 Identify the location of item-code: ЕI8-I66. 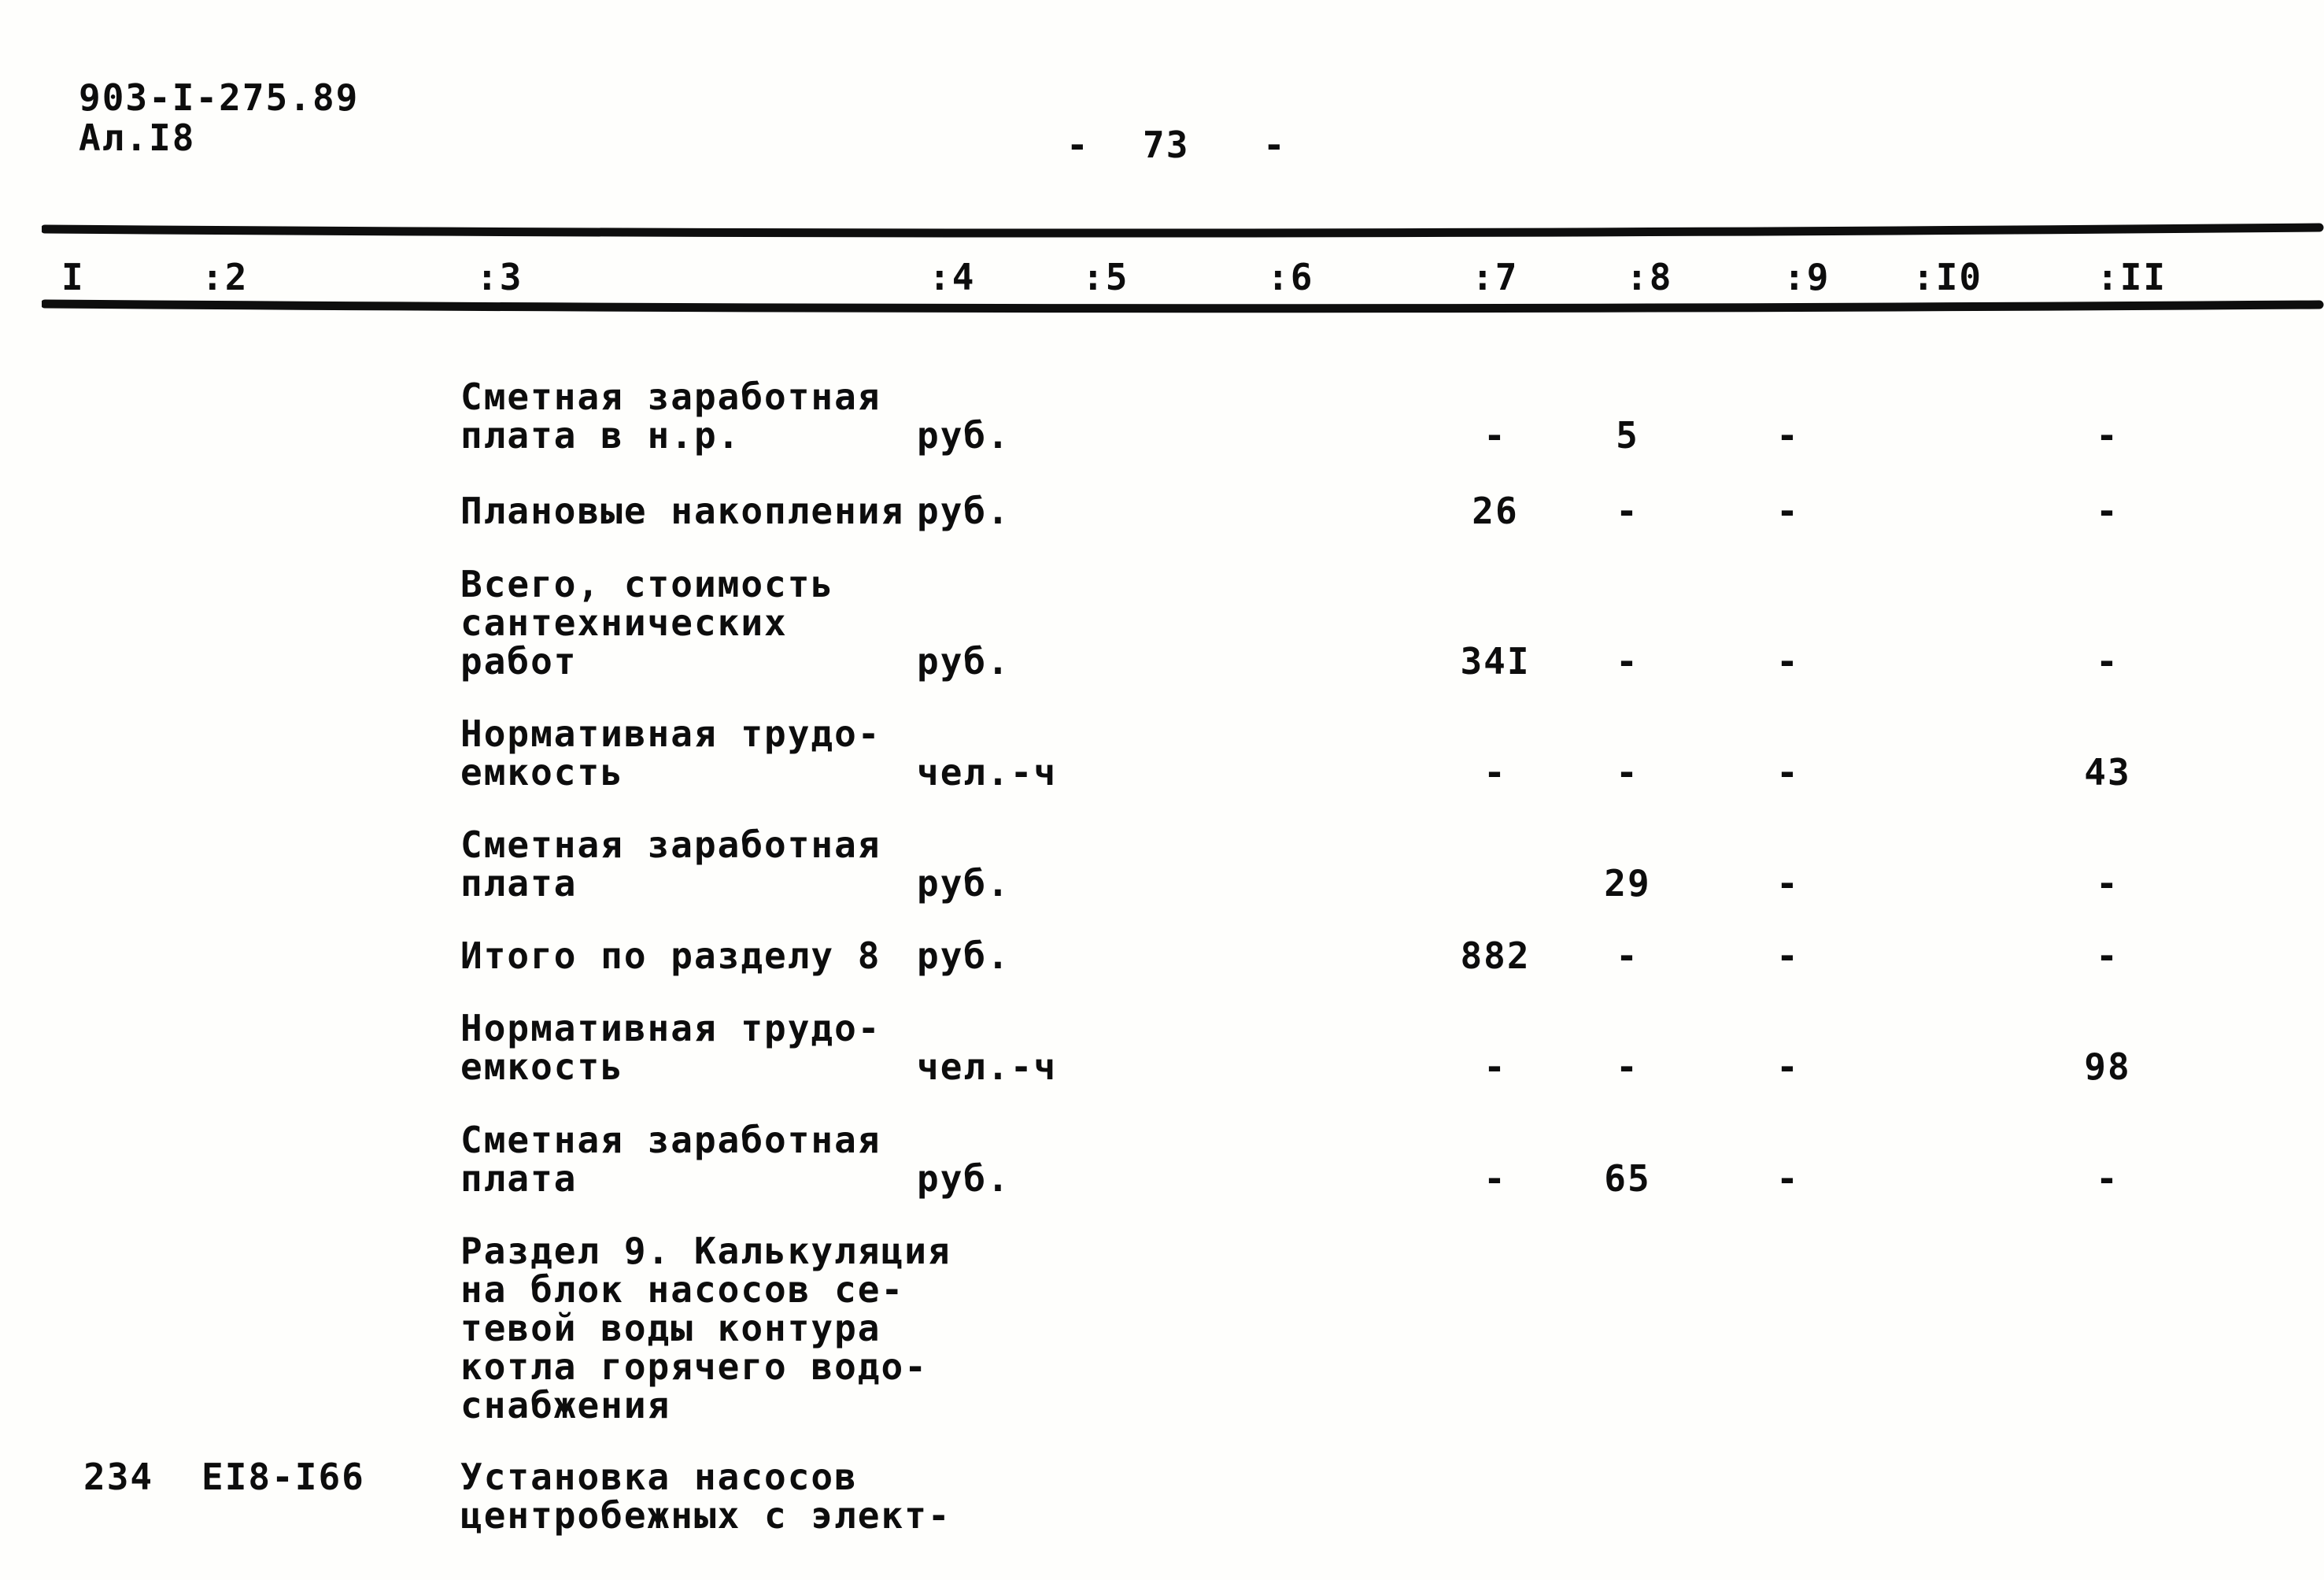
(283, 1477).